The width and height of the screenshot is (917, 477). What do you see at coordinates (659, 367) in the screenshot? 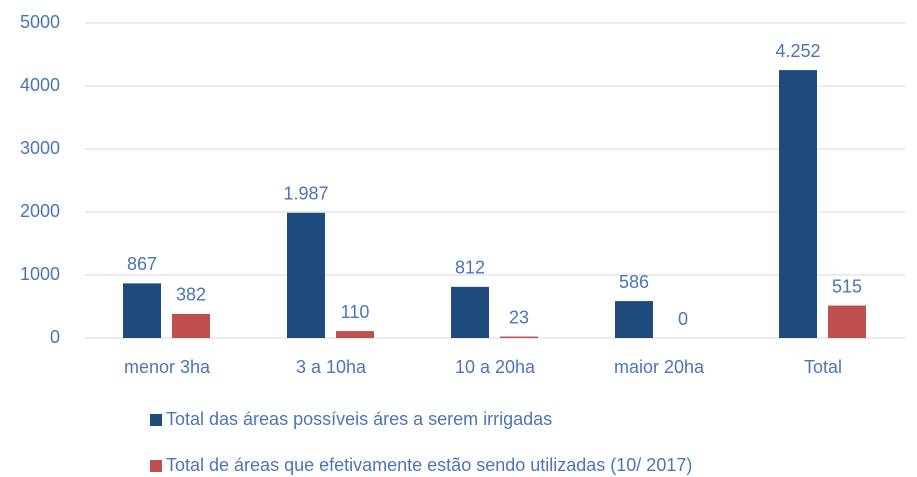
I see `x-tick-label: maior 20ha` at bounding box center [659, 367].